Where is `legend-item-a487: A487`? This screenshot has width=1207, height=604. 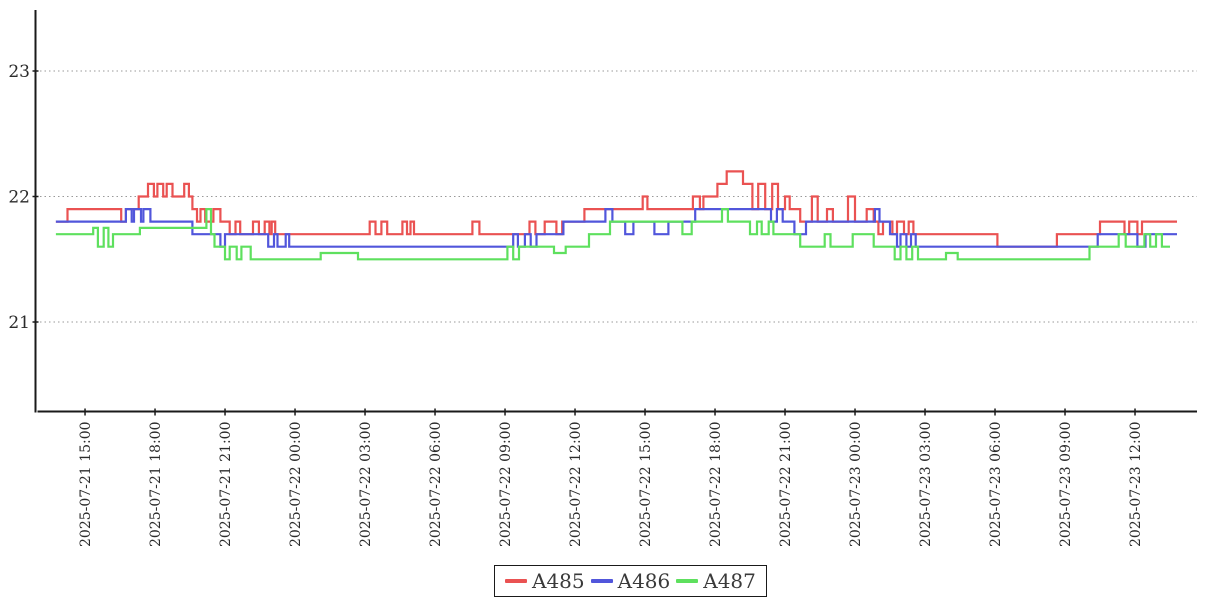 legend-item-a487: A487 is located at coordinates (716, 581).